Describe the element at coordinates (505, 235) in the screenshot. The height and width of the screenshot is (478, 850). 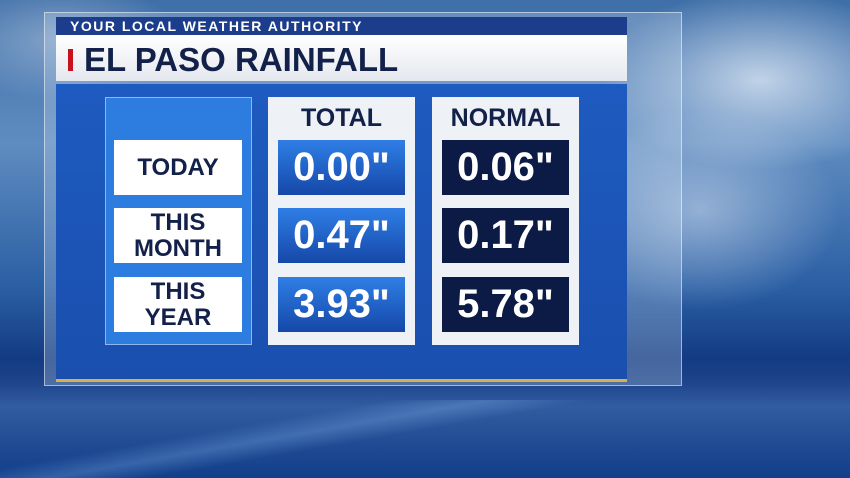
I see `value-cell: 0.17"` at that location.